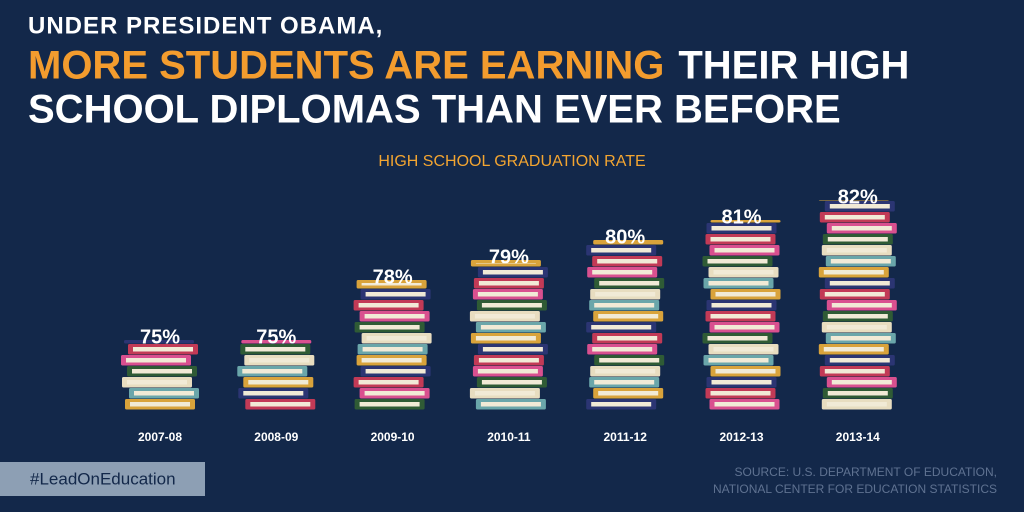 The height and width of the screenshot is (512, 1024). I want to click on x-tick-label: 2009-10, so click(393, 437).